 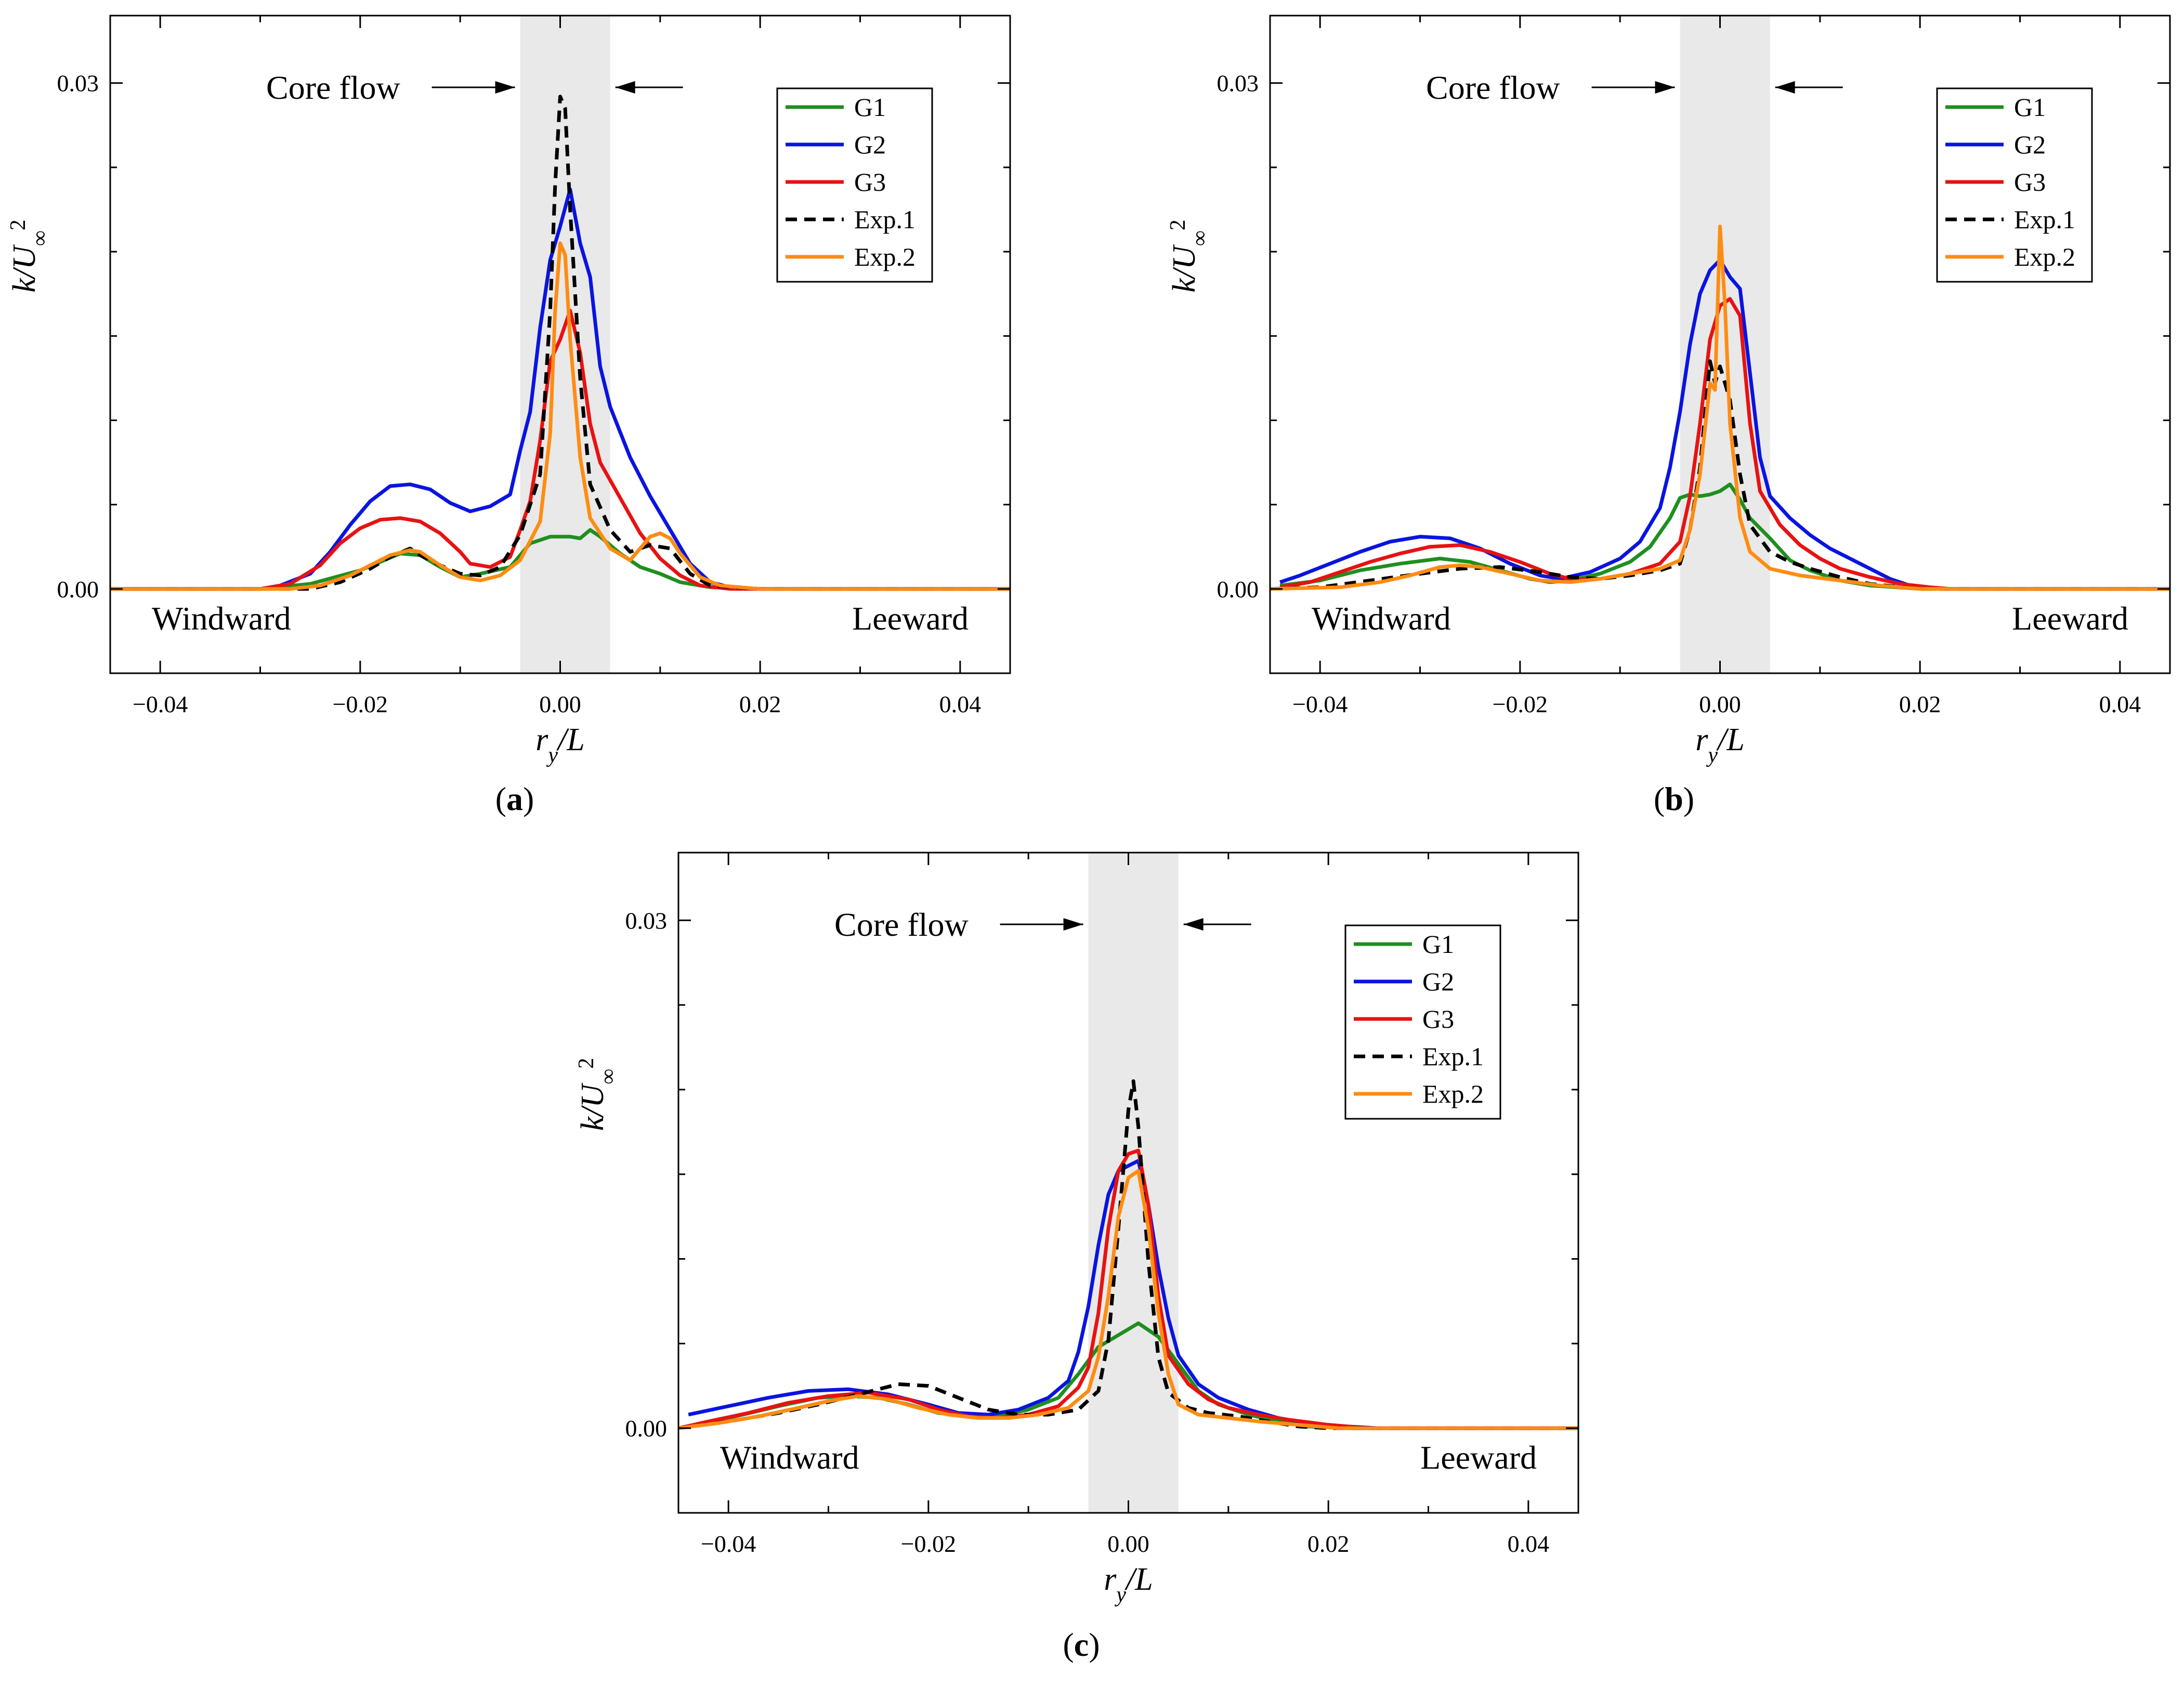 What do you see at coordinates (1082, 1644) in the screenshot?
I see `panel-label: (c)` at bounding box center [1082, 1644].